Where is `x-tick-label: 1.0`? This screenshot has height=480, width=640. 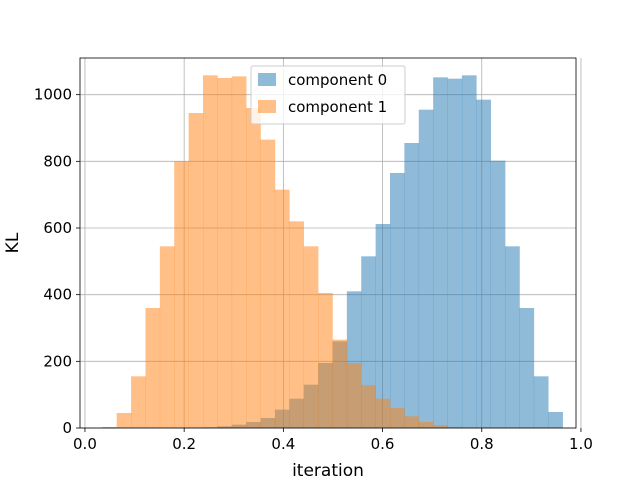 x-tick-label: 1.0 is located at coordinates (581, 444).